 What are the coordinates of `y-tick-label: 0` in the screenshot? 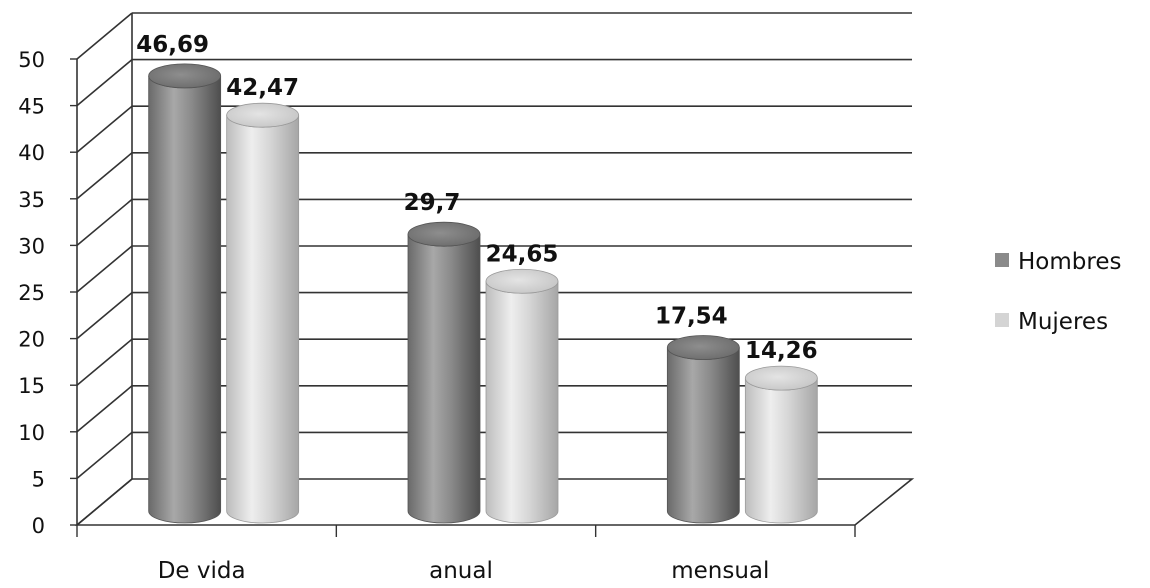 It's located at (38, 526).